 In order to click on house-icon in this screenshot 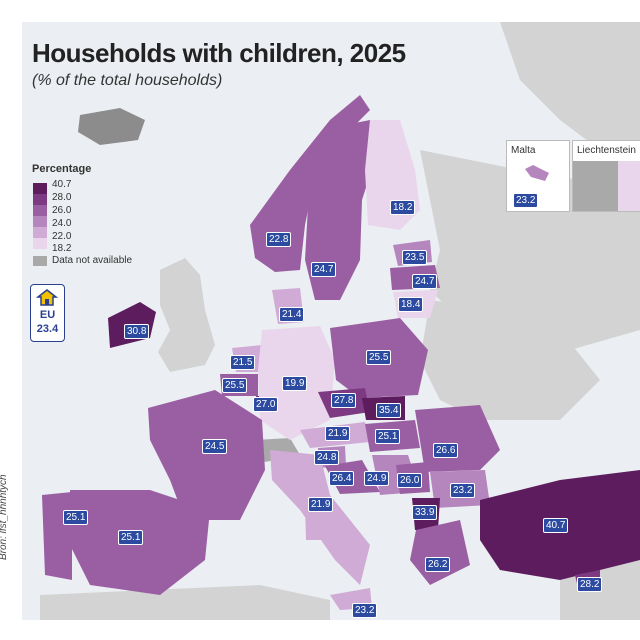, I will do `click(47, 297)`.